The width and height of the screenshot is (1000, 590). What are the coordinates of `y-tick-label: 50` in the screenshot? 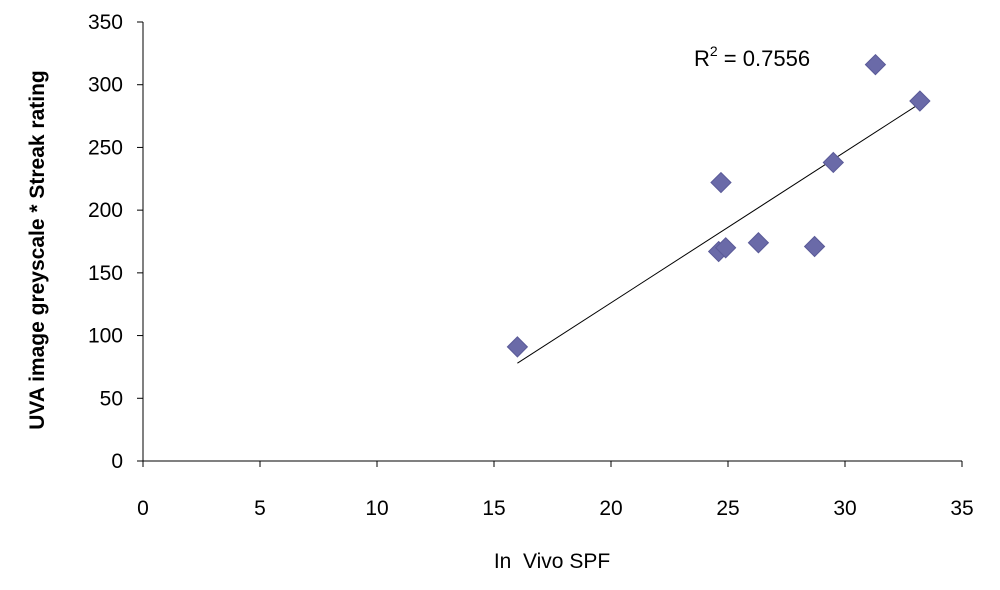 It's located at (111, 398).